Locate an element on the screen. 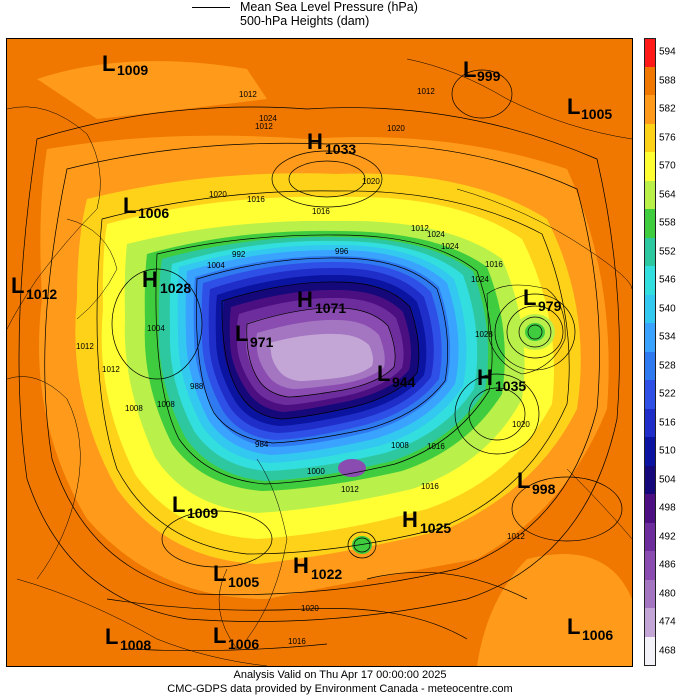 This screenshot has width=680, height=700. colorbar-tick-label: 576 is located at coordinates (667, 138).